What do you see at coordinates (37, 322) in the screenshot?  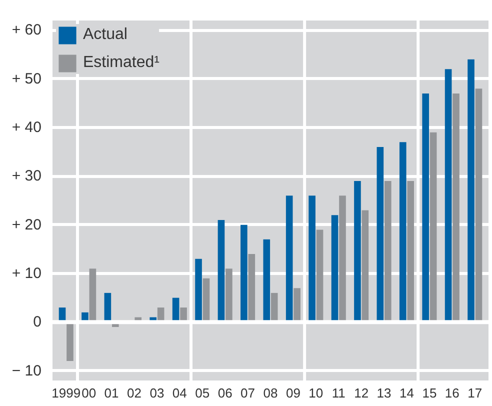 I see `y-tick-label: 0` at bounding box center [37, 322].